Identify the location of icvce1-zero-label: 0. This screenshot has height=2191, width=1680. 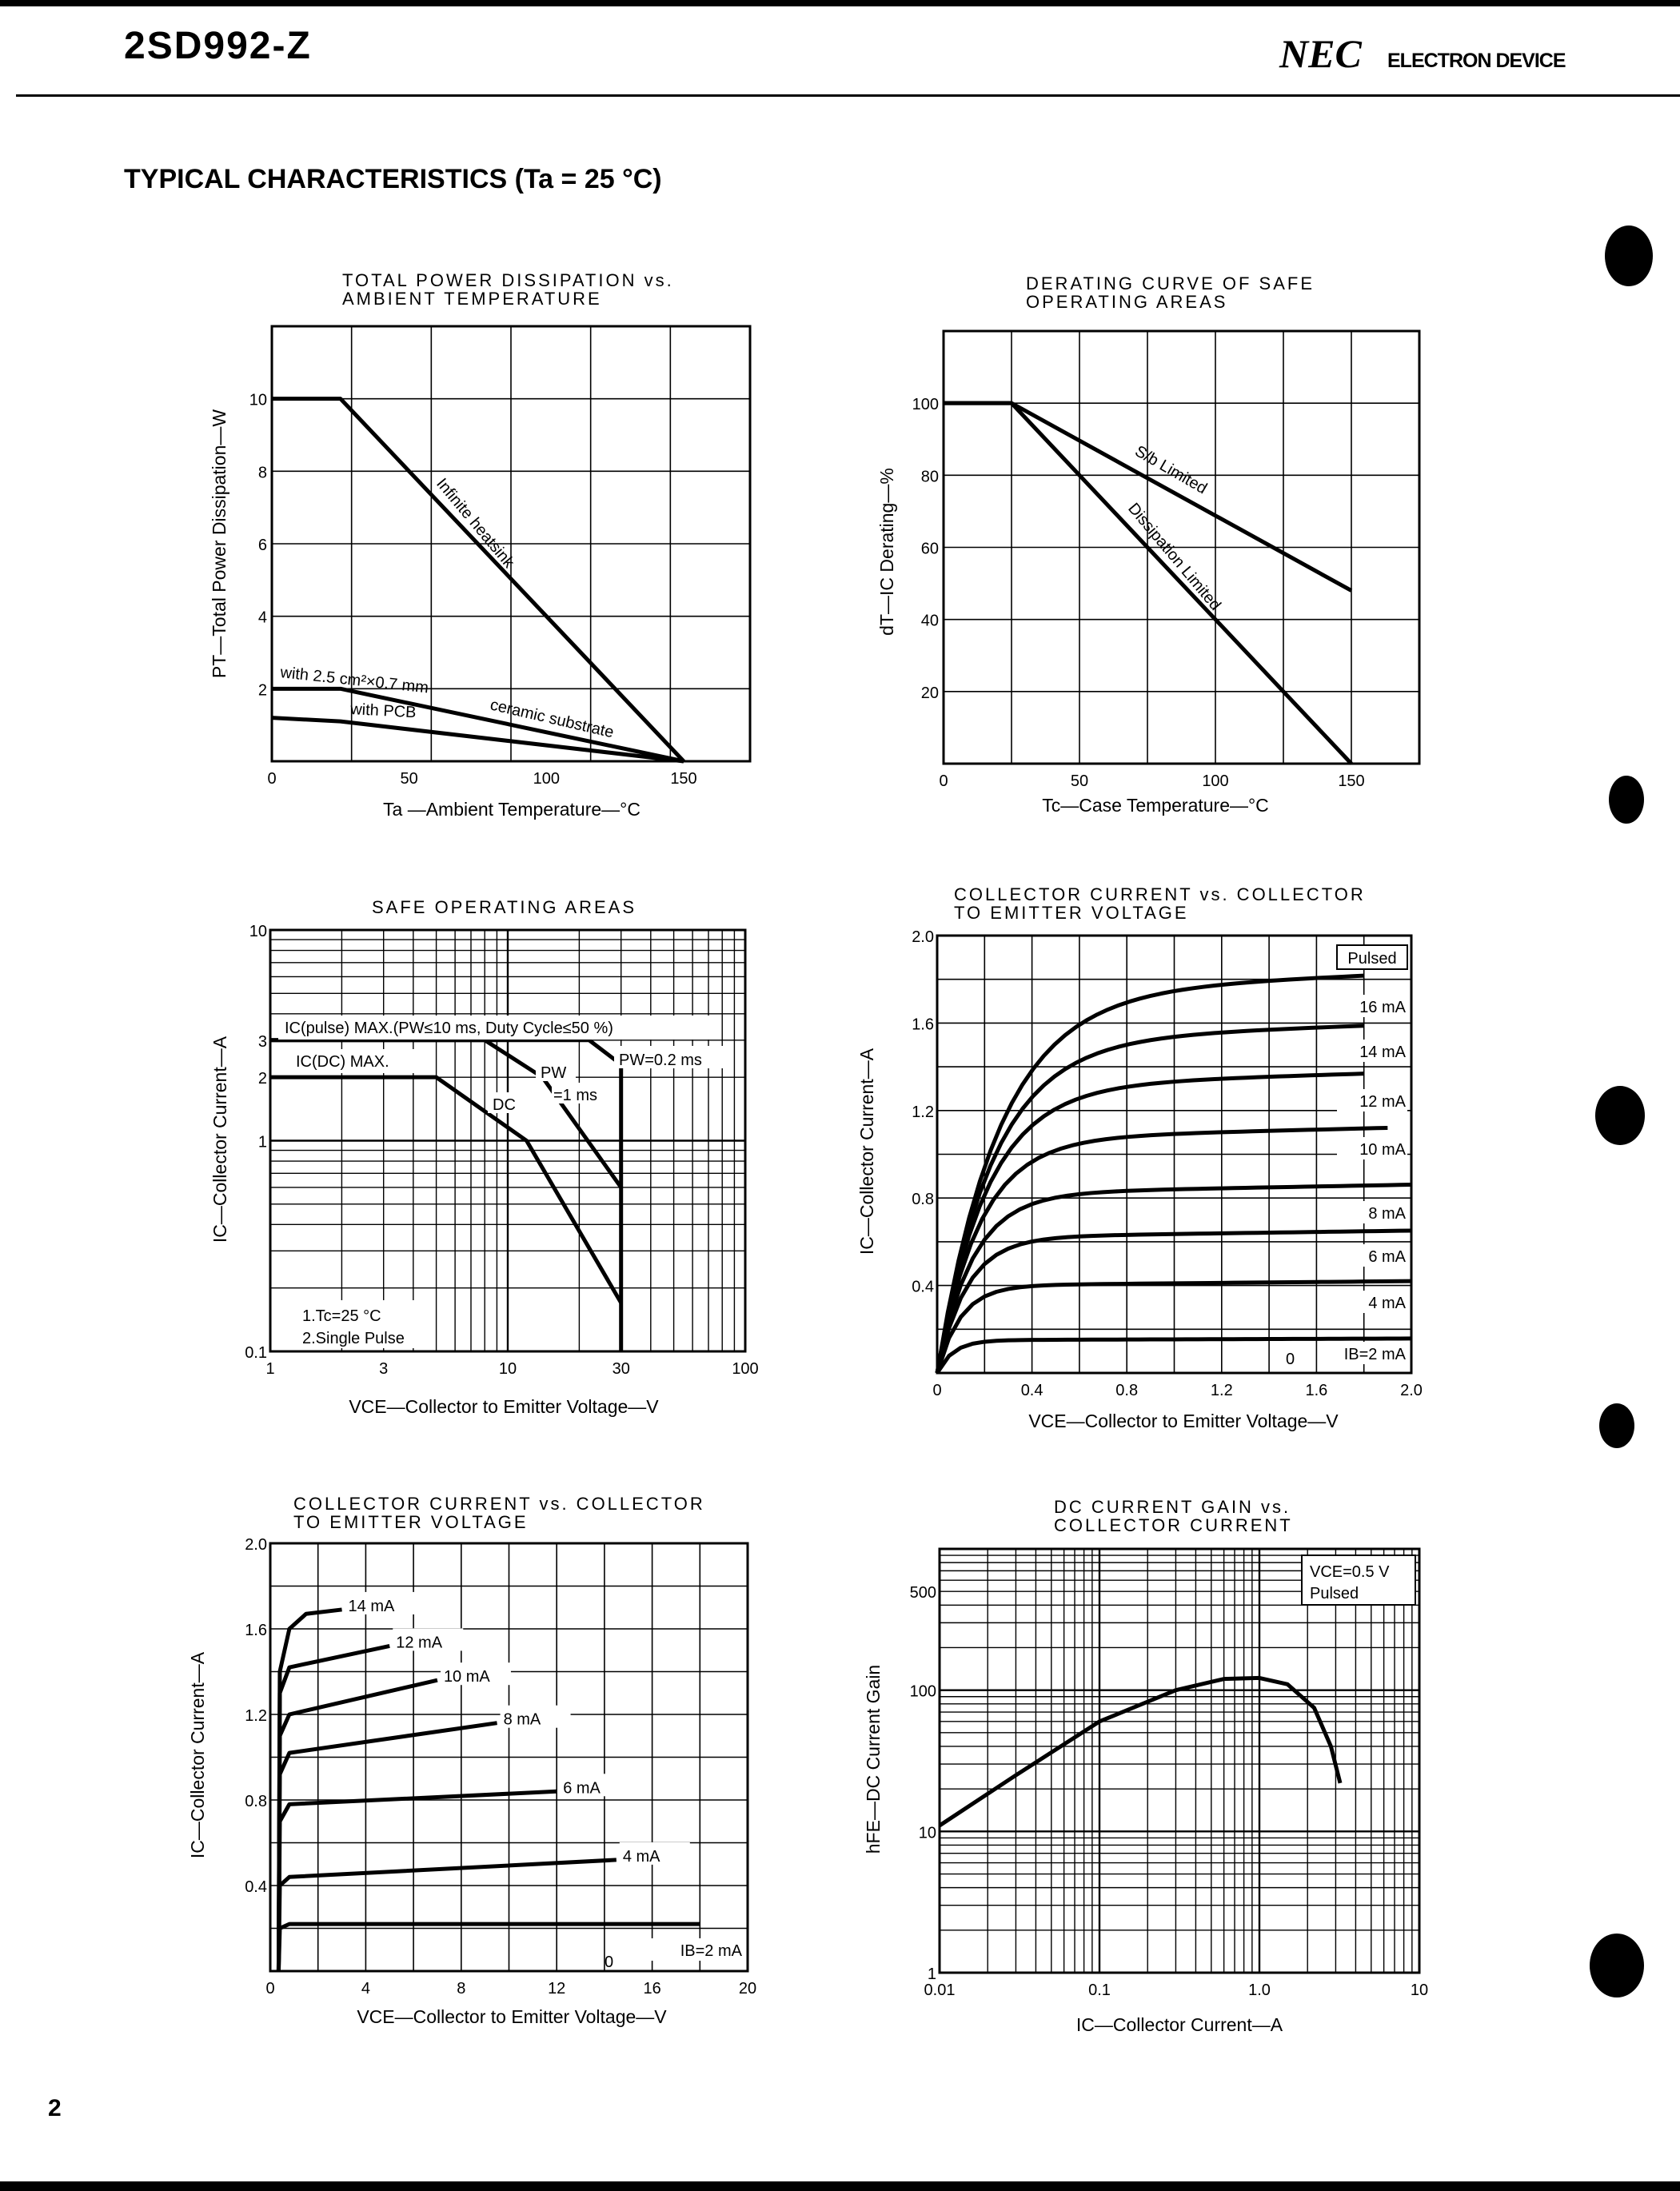
(1290, 1359).